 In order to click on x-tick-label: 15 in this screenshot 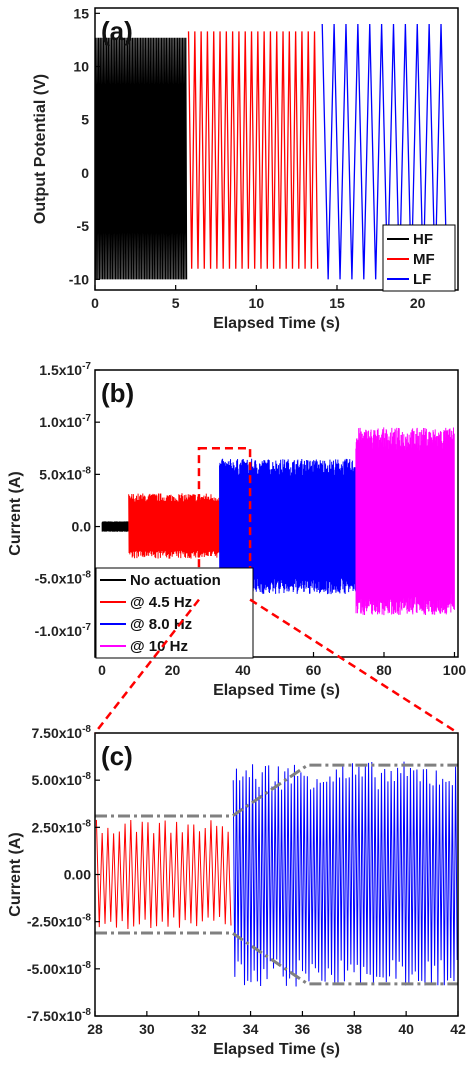, I will do `click(337, 303)`.